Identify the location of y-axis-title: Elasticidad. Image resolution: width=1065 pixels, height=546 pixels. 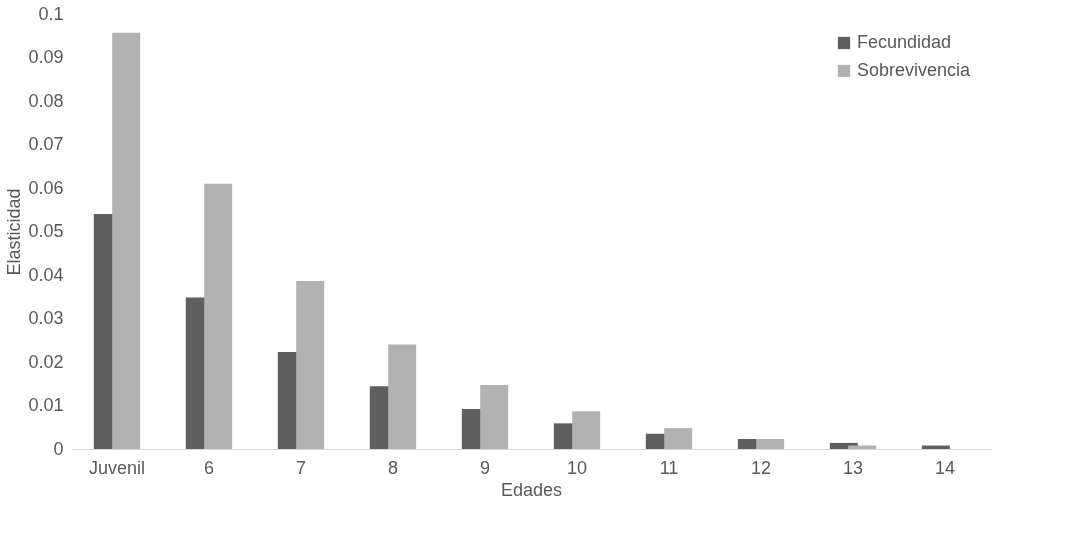
(14, 232).